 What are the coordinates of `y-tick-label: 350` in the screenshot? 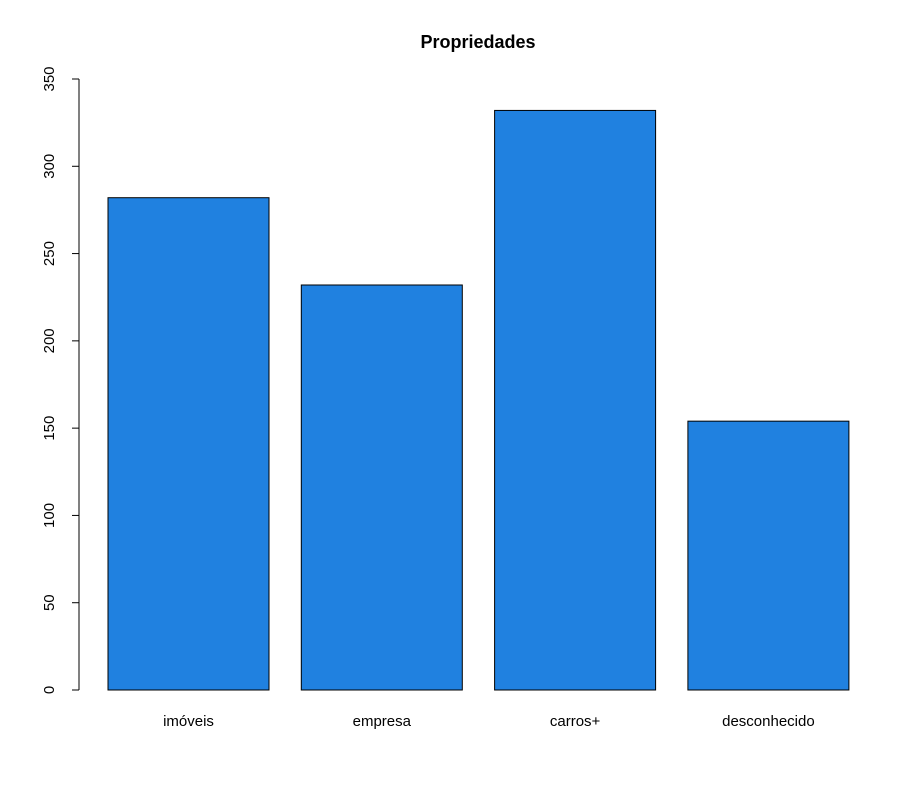 It's located at (49, 78).